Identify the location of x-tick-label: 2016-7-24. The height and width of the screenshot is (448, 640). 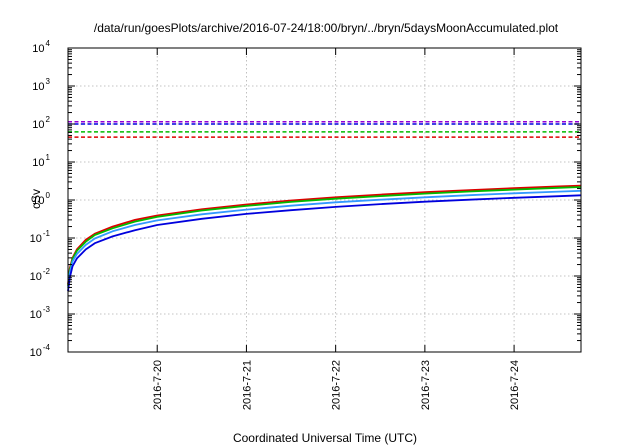
(515, 385).